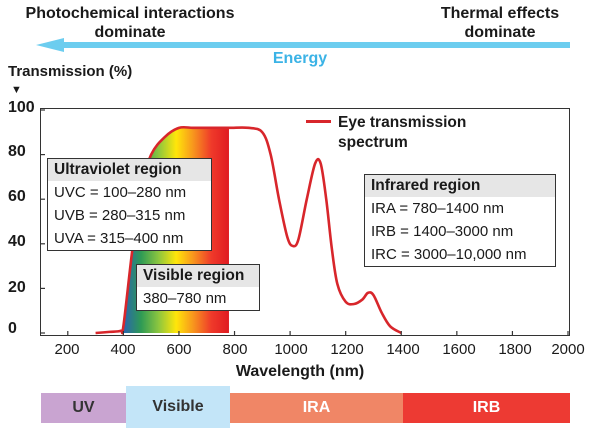  Describe the element at coordinates (403, 349) in the screenshot. I see `x-tick-1400: 1400` at that location.